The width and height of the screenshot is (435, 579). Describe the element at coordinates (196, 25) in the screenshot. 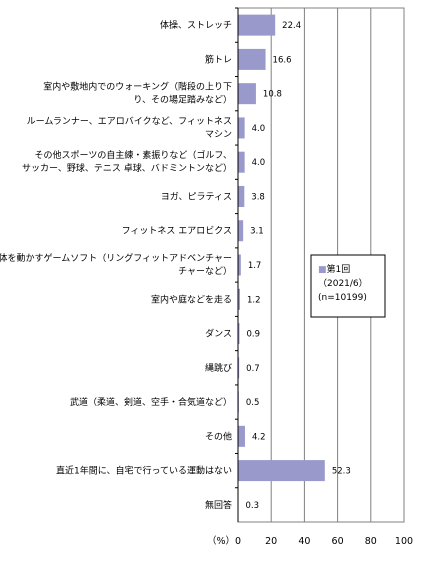

I see `category-label-0: 体操、ストレッチ` at that location.